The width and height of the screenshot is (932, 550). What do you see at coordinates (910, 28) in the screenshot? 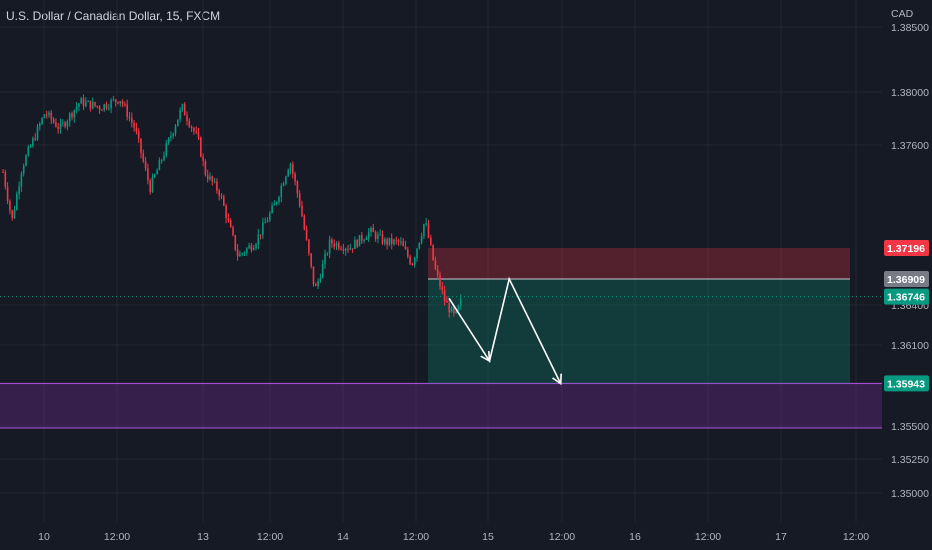
I see `y-tick-label-0: 1.38500` at bounding box center [910, 28].